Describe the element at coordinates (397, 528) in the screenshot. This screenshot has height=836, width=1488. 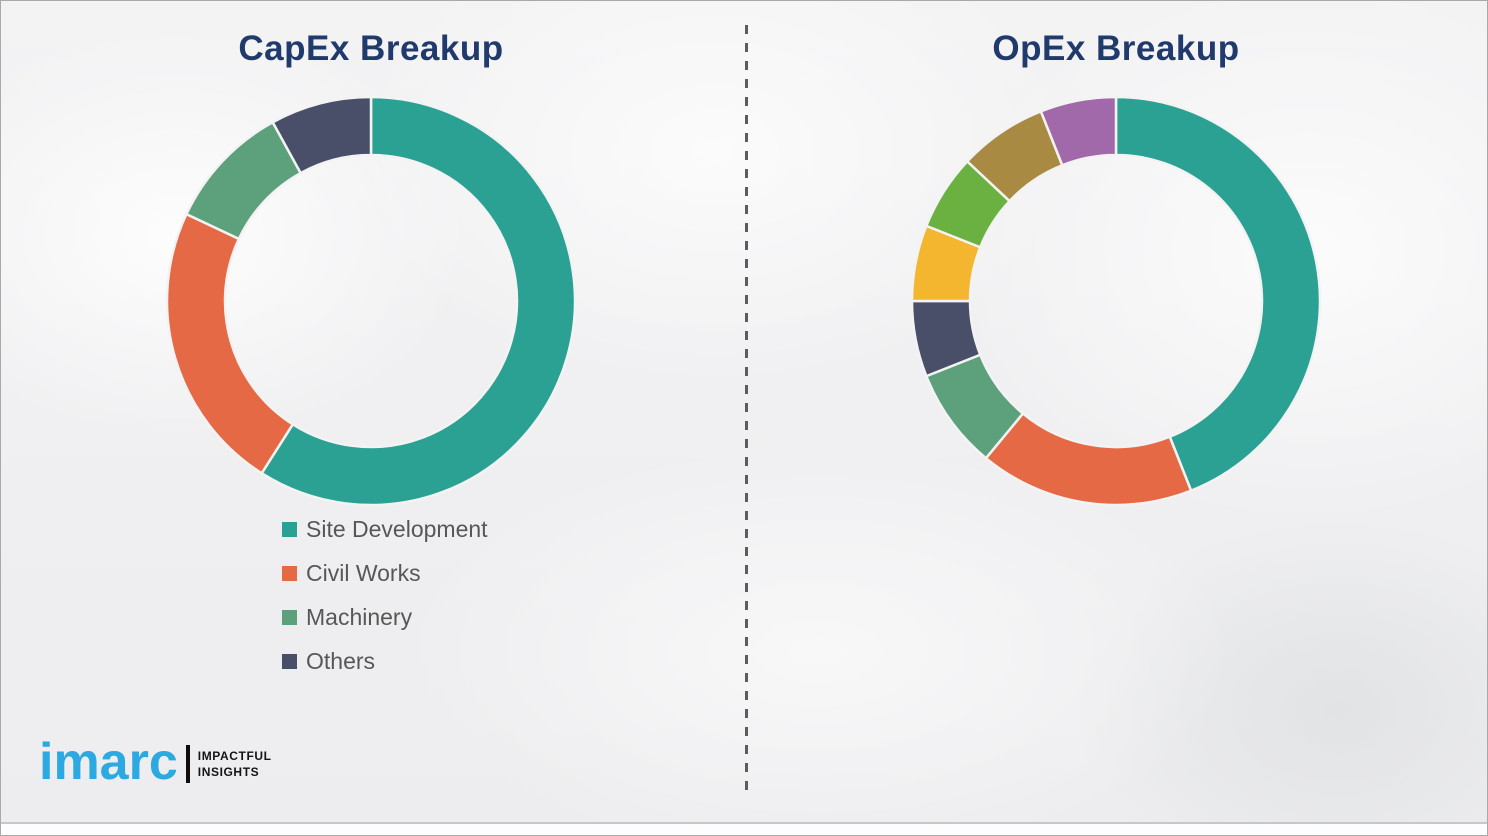
I see `legend-label: Site Development` at that location.